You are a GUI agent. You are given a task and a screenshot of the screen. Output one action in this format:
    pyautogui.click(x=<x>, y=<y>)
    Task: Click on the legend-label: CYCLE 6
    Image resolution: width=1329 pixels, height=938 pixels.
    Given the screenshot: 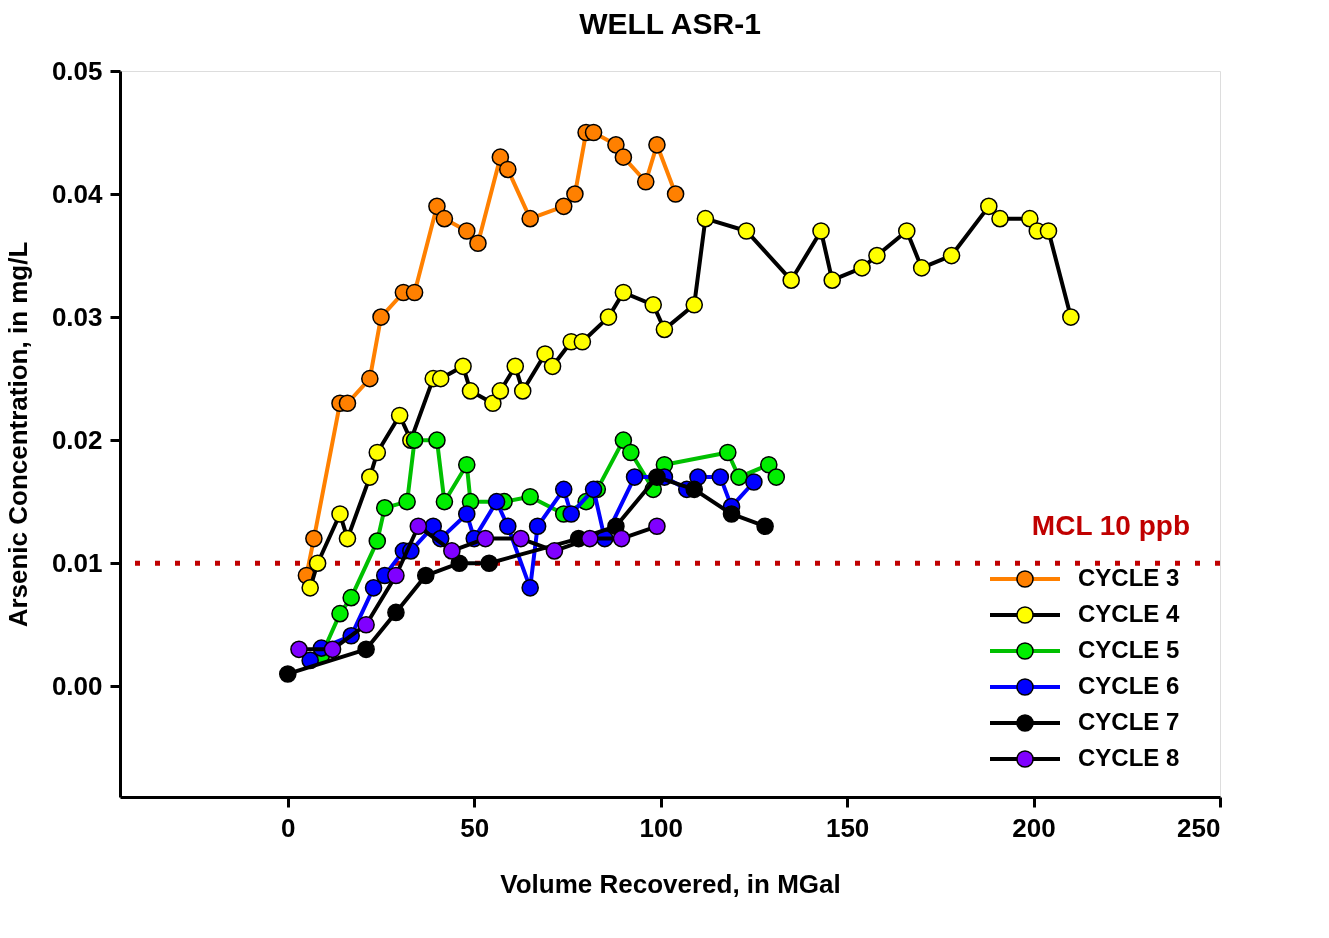 What is the action you would take?
    pyautogui.click(x=1129, y=685)
    